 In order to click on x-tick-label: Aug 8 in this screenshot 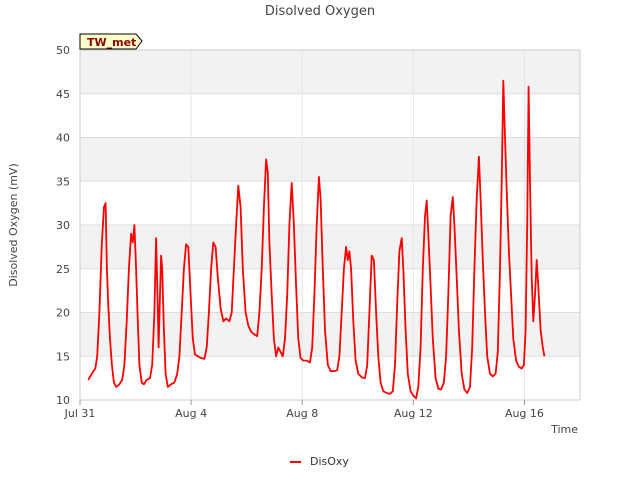, I will do `click(302, 413)`.